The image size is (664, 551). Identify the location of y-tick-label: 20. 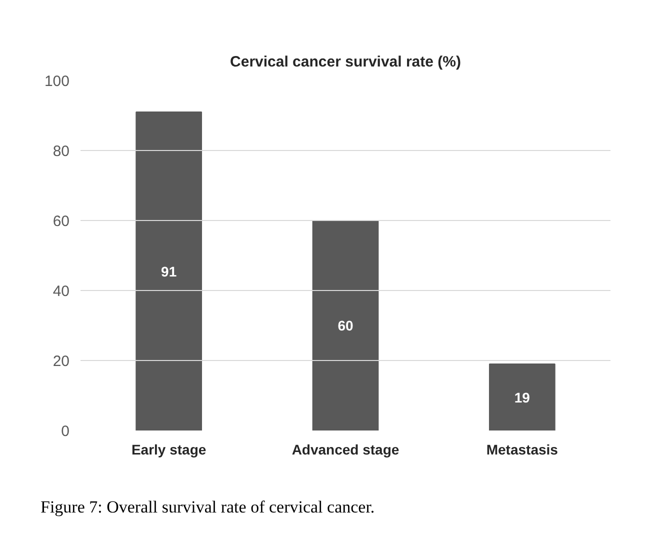
(61, 361).